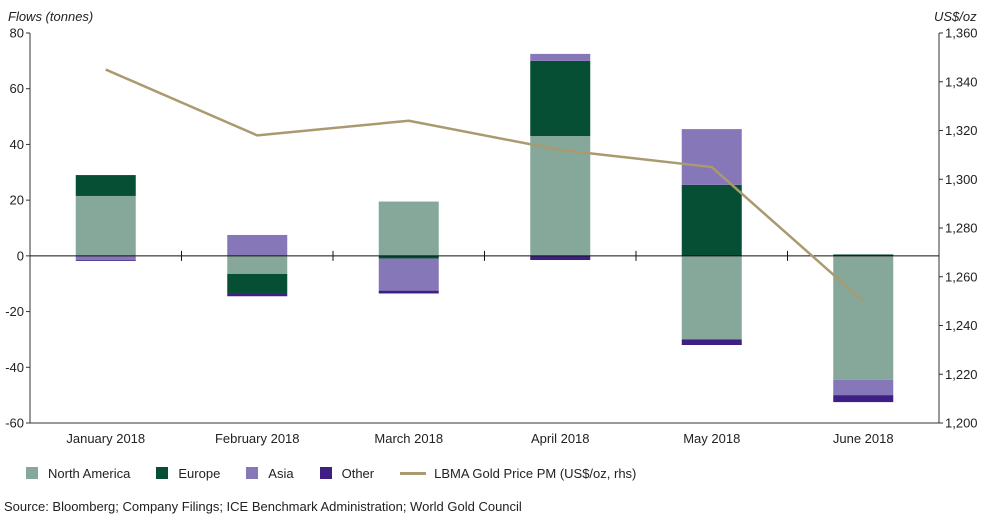  Describe the element at coordinates (257, 438) in the screenshot. I see `x-tick-label: February 2018` at that location.